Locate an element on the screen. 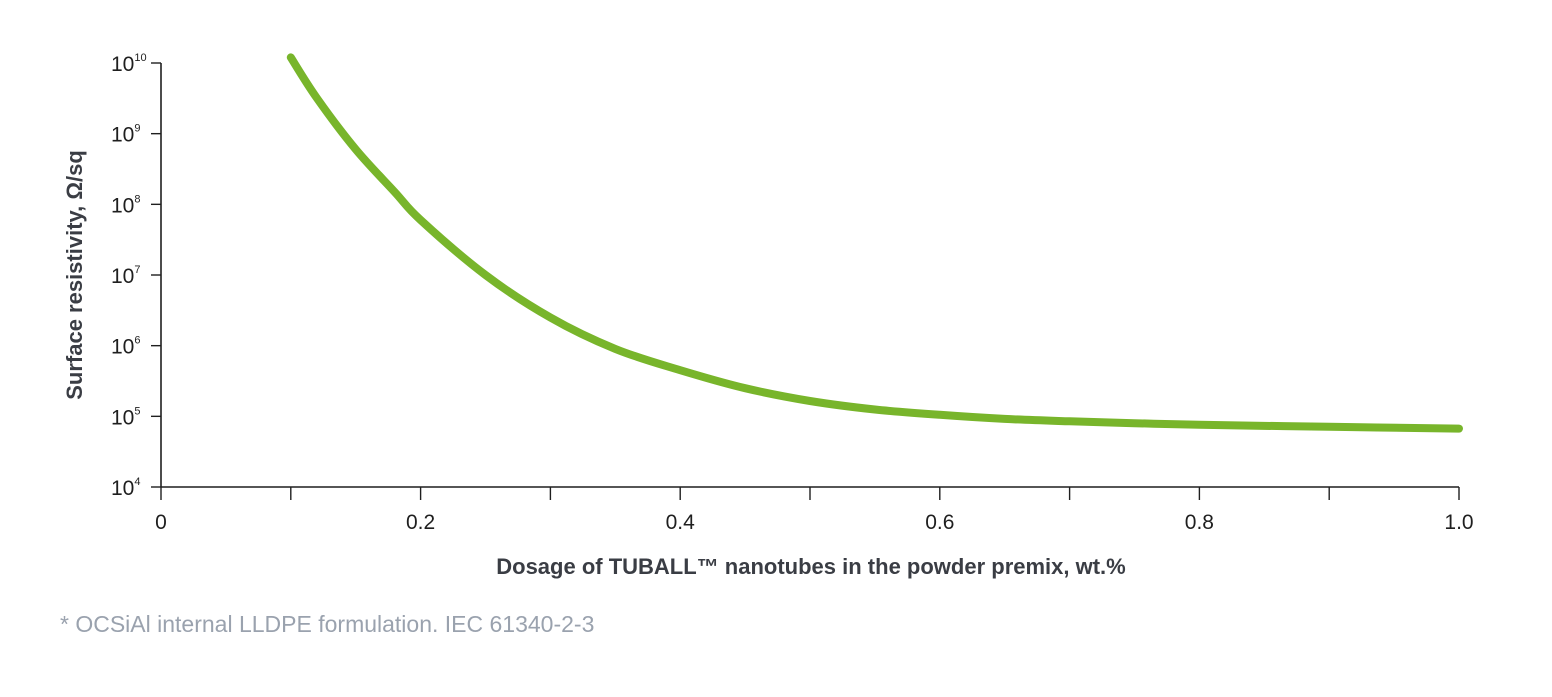  y-tick-label: 10¹⁰ is located at coordinates (129, 64).